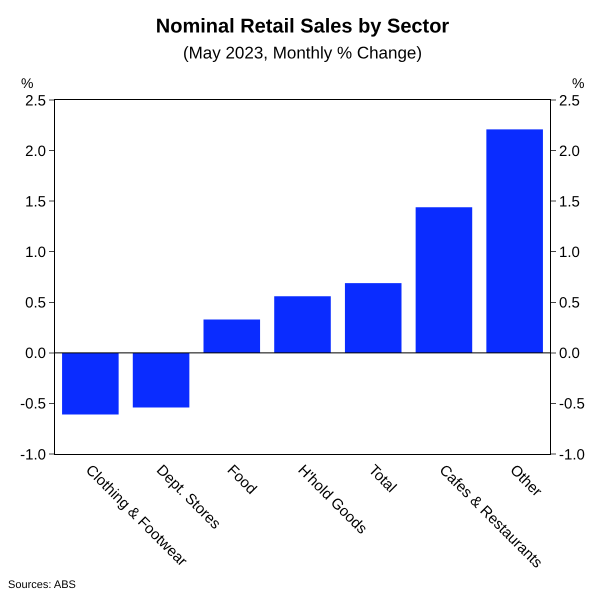 Image resolution: width=605 pixels, height=594 pixels. Describe the element at coordinates (35, 201) in the screenshot. I see `y-tick-label: 1.5` at that location.